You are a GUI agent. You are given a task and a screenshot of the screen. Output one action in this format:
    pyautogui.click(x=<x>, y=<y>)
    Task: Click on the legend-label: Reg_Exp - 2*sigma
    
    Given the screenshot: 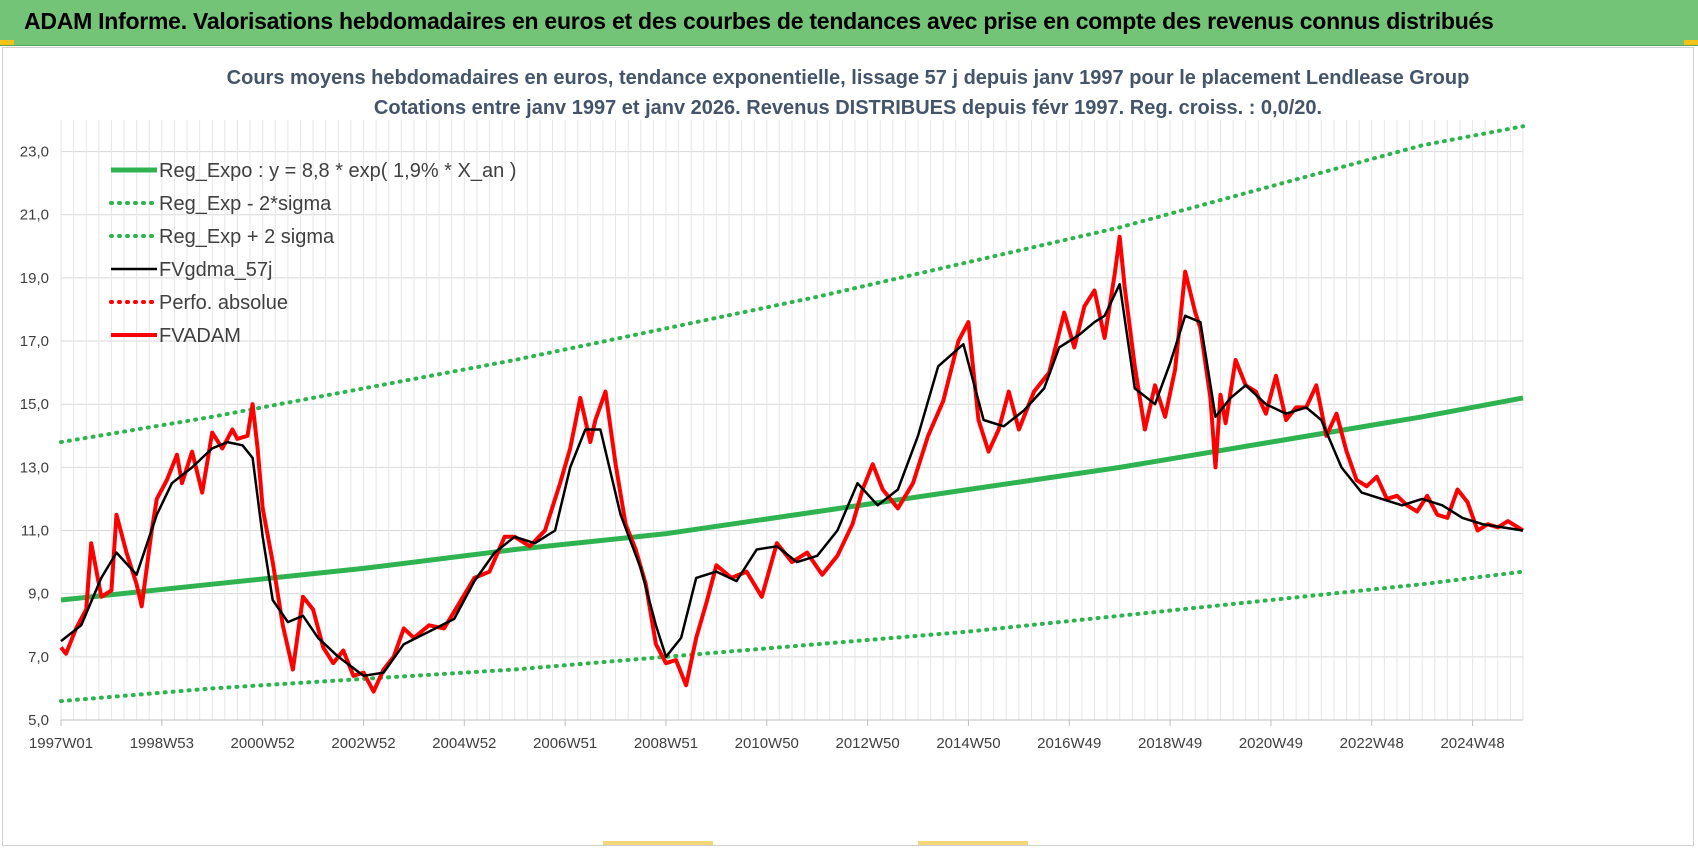 What is the action you would take?
    pyautogui.click(x=245, y=204)
    